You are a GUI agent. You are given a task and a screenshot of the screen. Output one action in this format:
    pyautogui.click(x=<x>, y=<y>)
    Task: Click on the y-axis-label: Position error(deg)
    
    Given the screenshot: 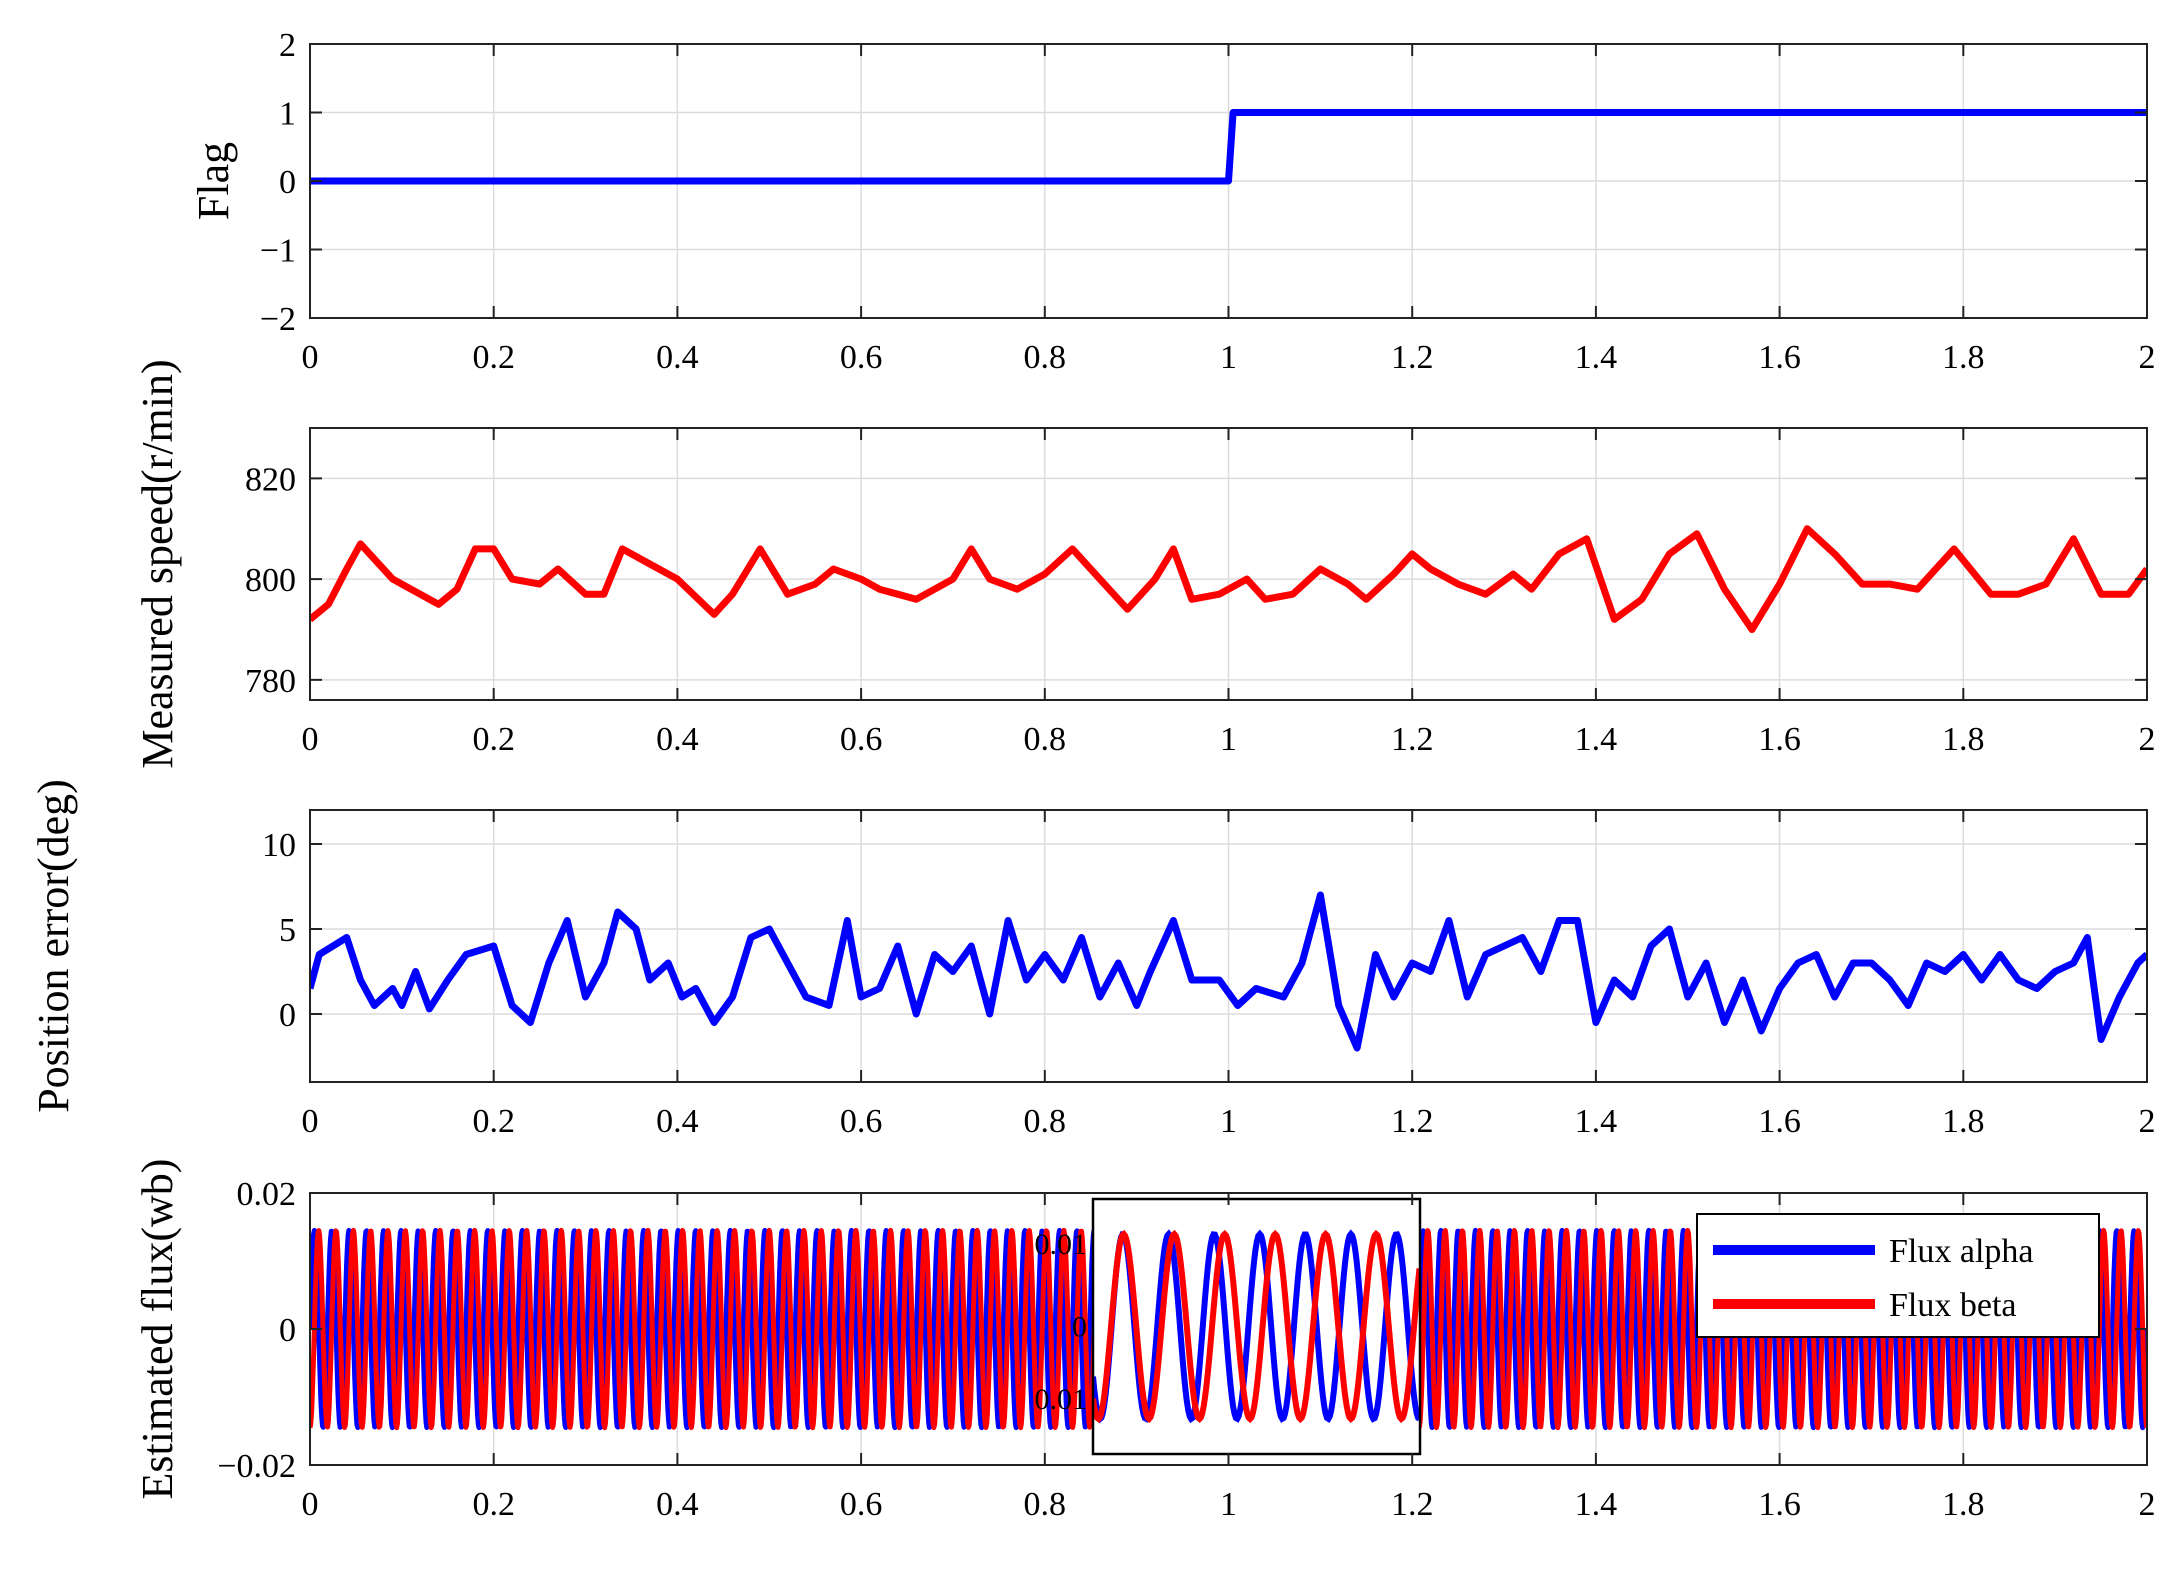 What is the action you would take?
    pyautogui.click(x=53, y=946)
    